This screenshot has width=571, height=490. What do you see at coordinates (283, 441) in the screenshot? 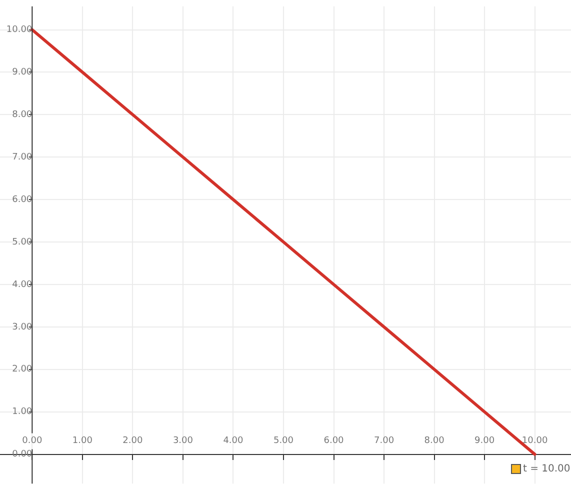
I see `x-tick-label: 5.00` at bounding box center [283, 441].